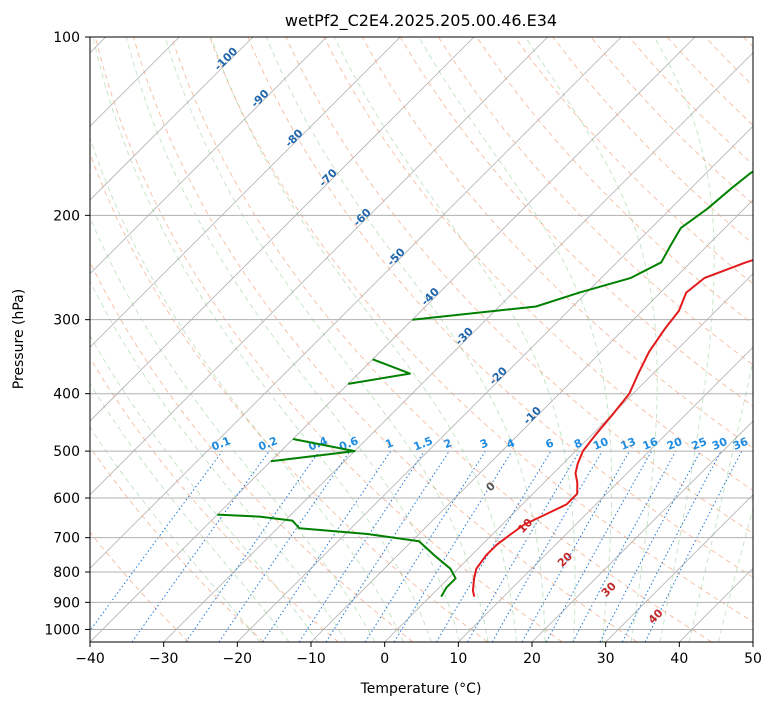 Image resolution: width=775 pixels, height=708 pixels. I want to click on y-tick-label: 500, so click(66, 452).